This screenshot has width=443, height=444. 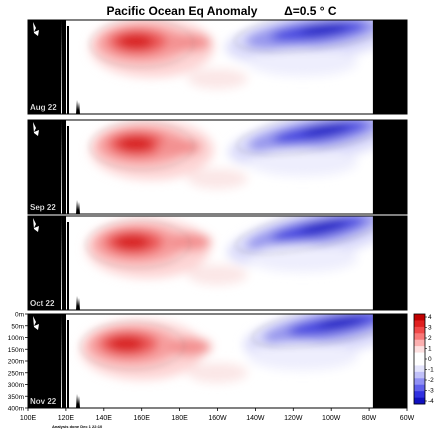 What do you see at coordinates (19, 315) in the screenshot?
I see `y-tick-label: 0m` at bounding box center [19, 315].